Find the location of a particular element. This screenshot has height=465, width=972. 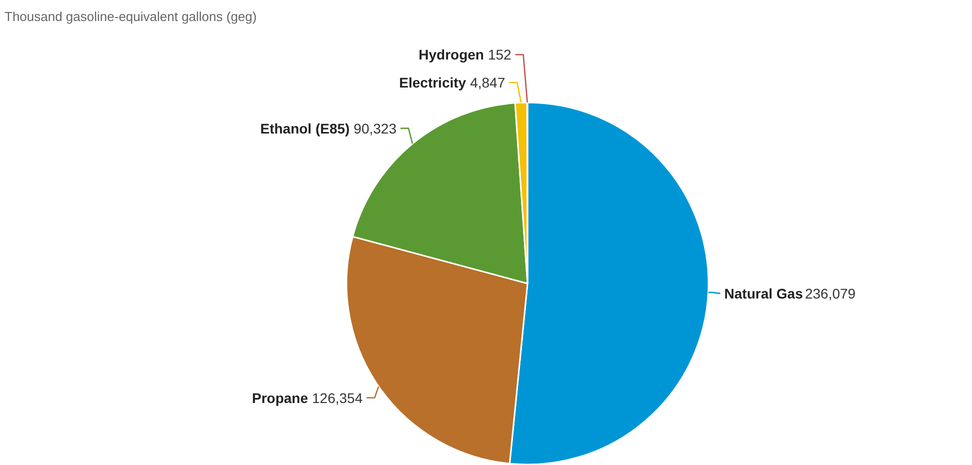

slice-label: Ethanol (E85) is located at coordinates (305, 128).